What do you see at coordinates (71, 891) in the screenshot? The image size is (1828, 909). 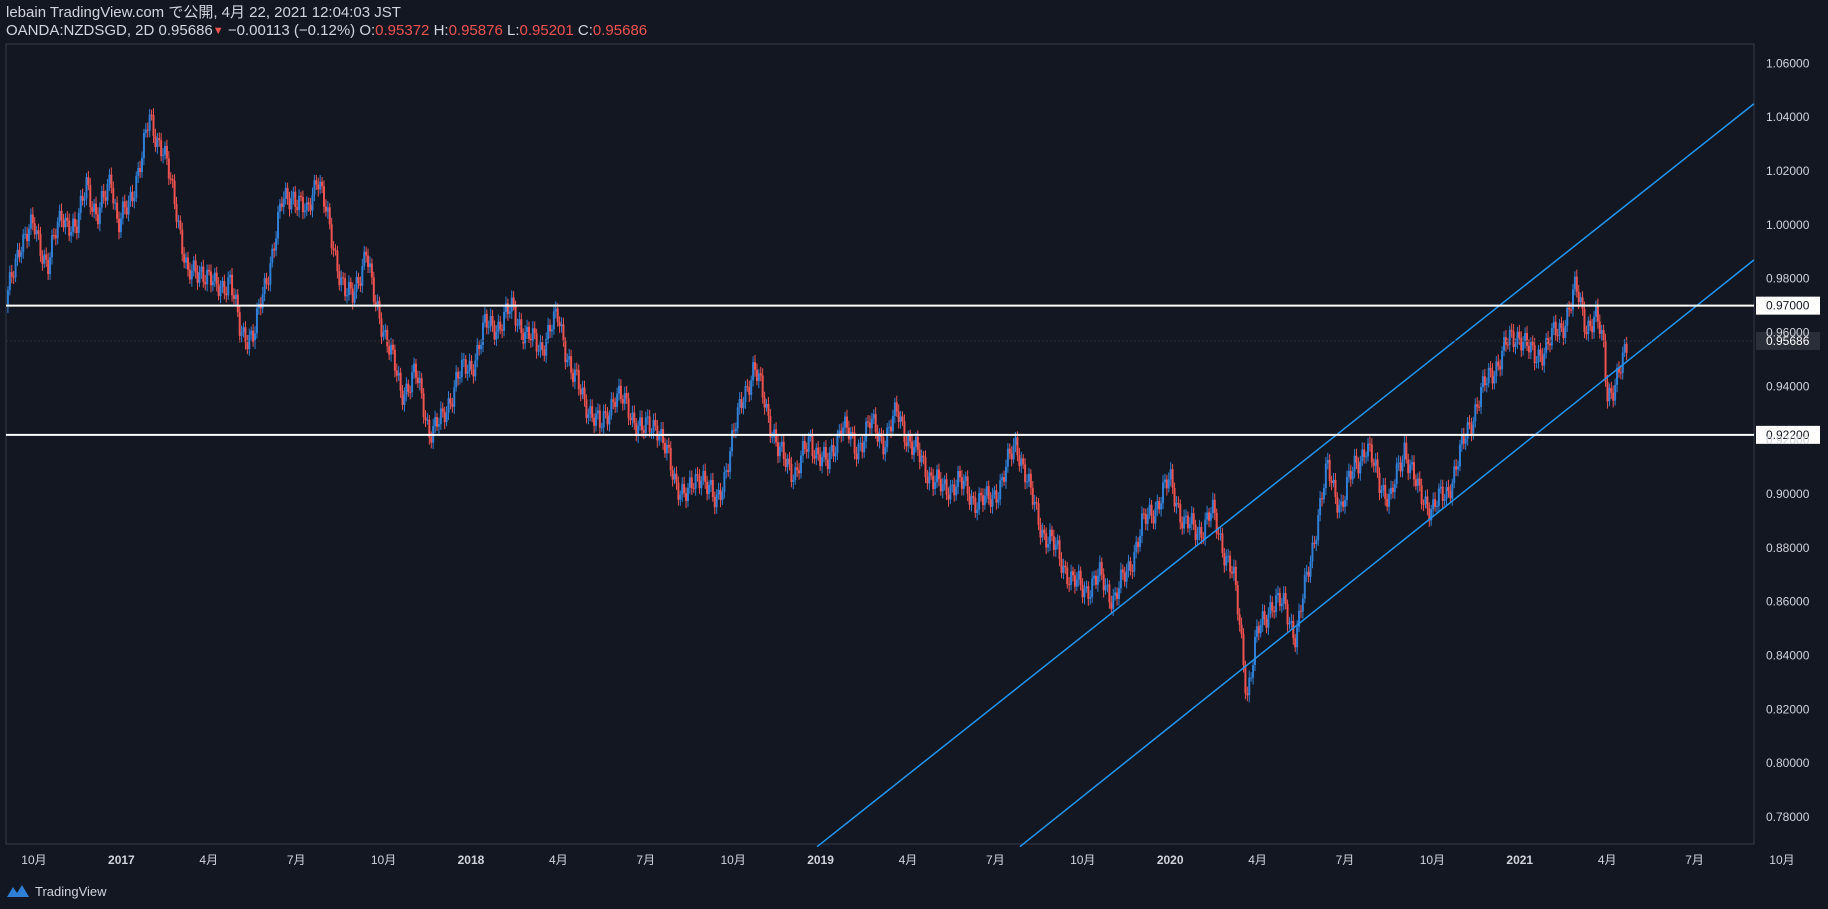 I see `brand-name: TradingView` at bounding box center [71, 891].